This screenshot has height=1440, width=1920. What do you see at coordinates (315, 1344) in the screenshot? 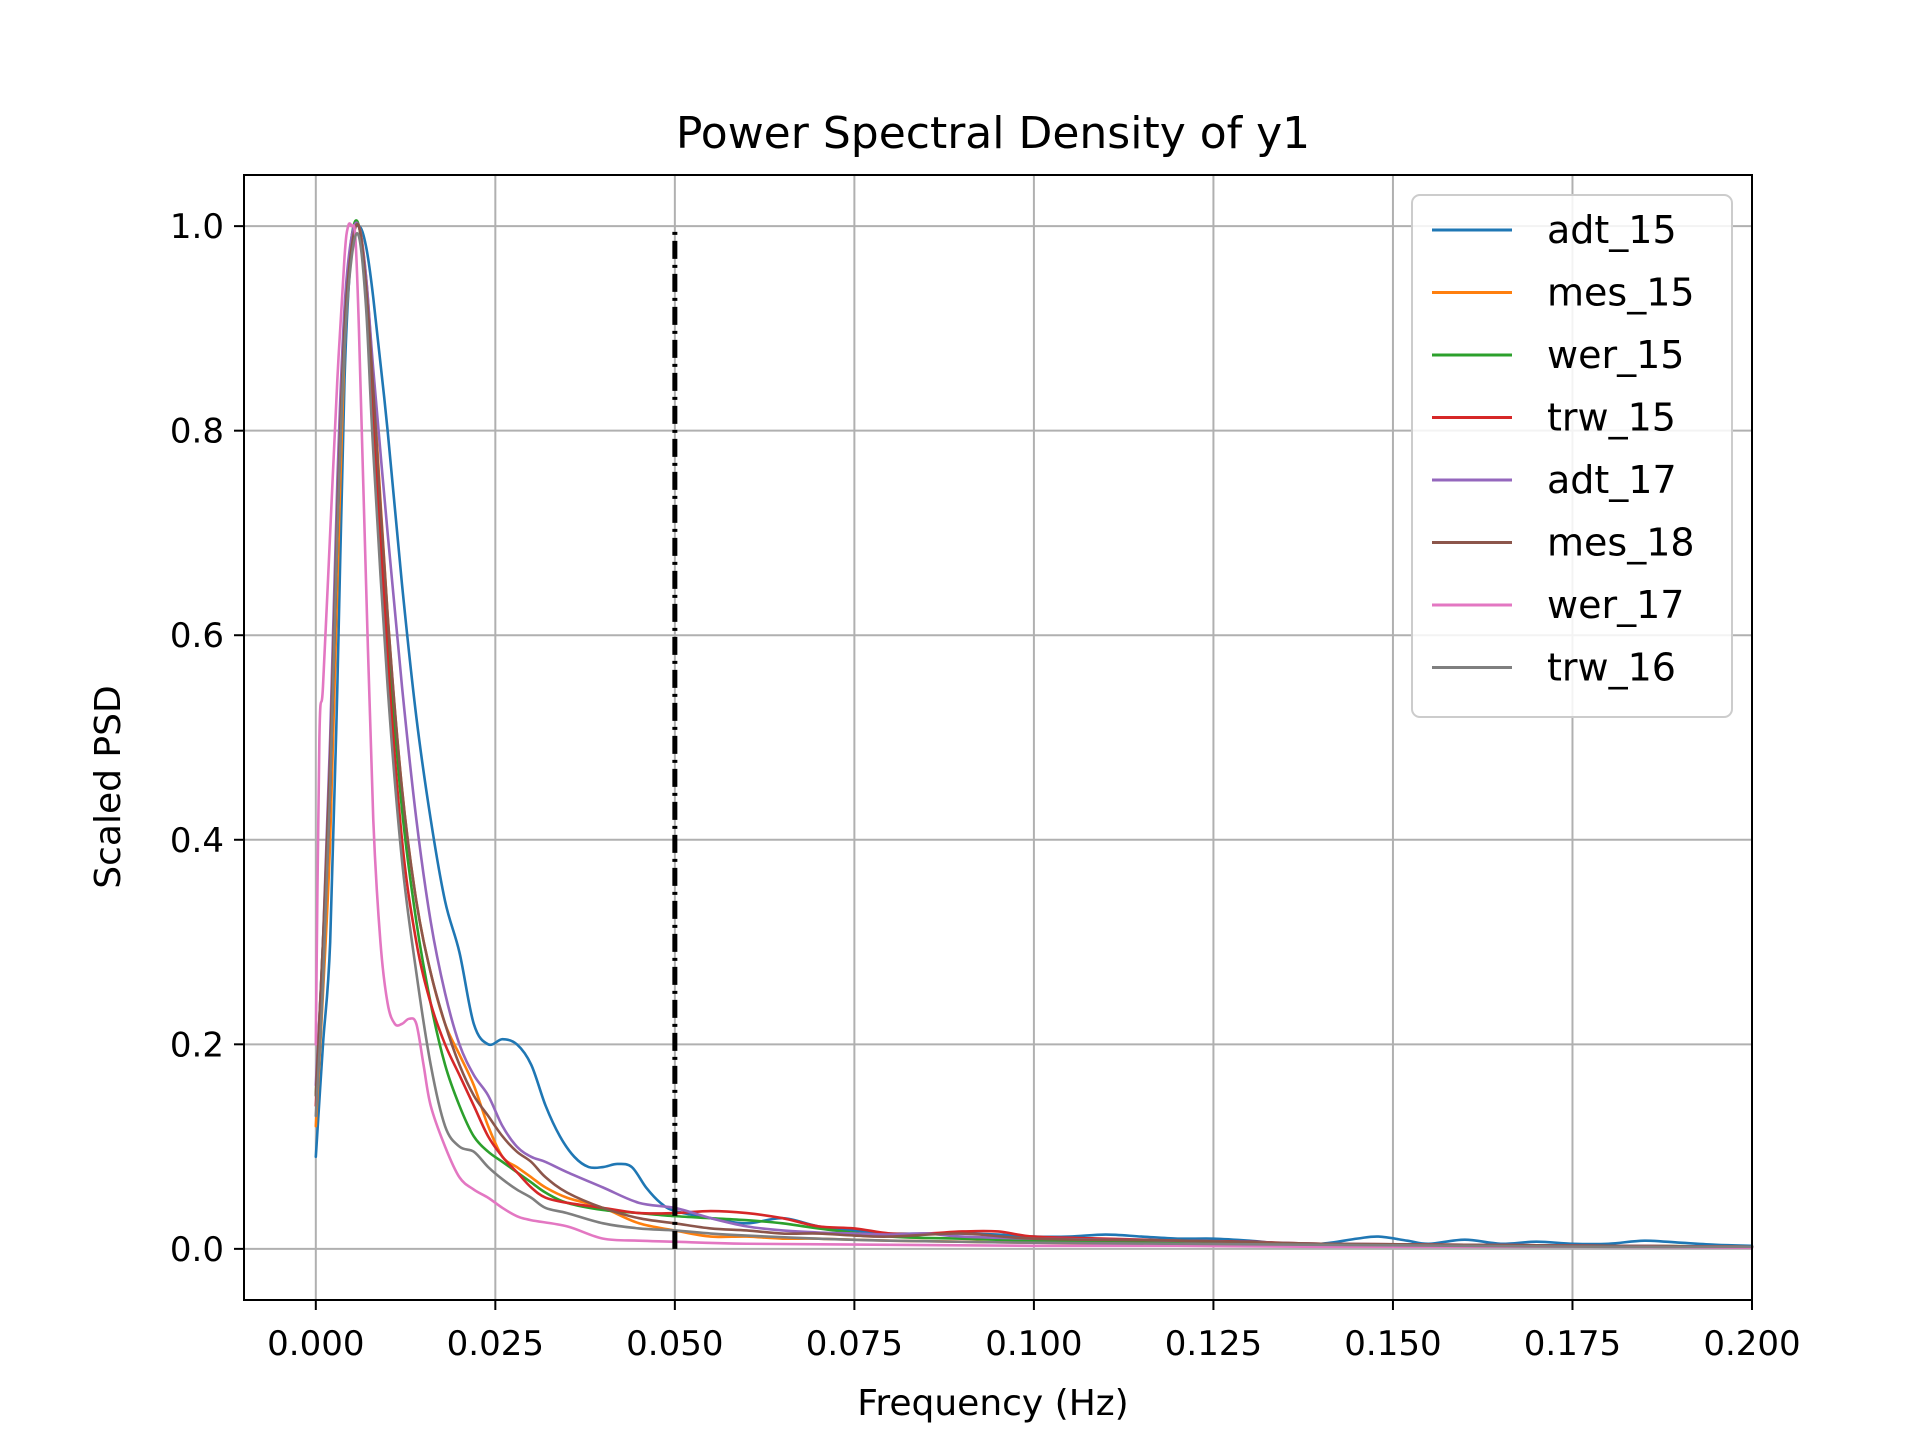
I see `x-tick-label: 0.000` at bounding box center [315, 1344].